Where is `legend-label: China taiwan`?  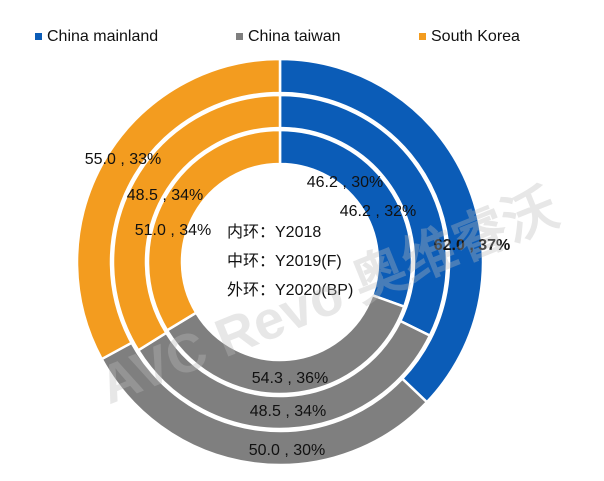 legend-label: China taiwan is located at coordinates (294, 36).